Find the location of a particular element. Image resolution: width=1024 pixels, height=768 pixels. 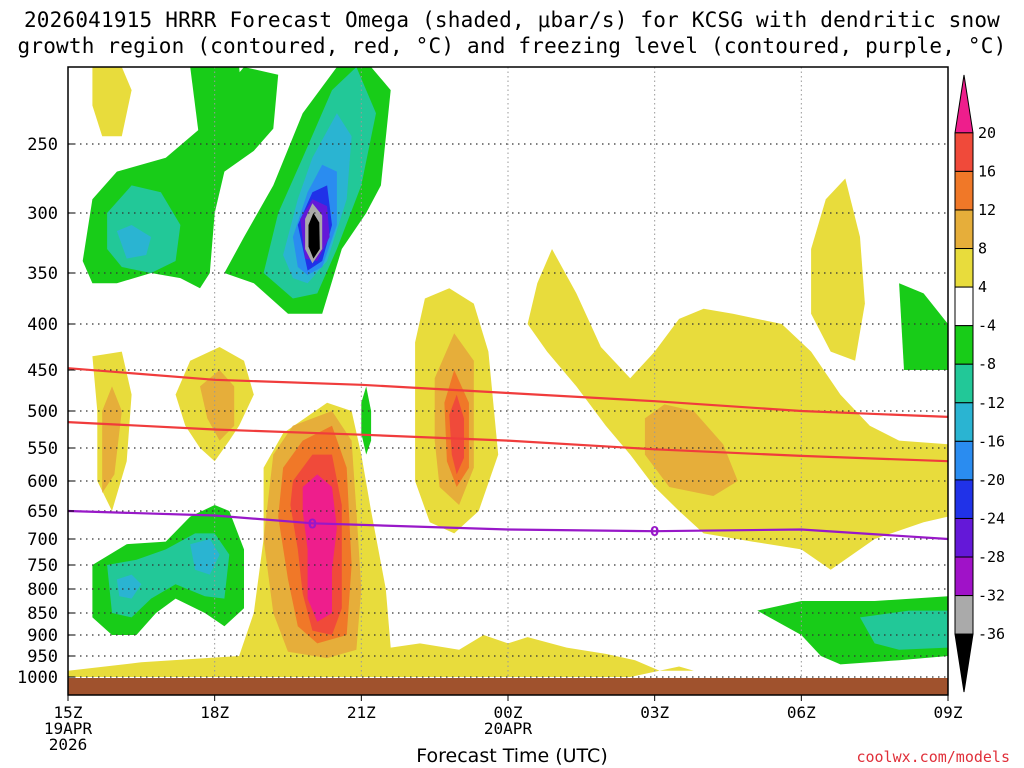

colorbar-label-4: 4 is located at coordinates (982, 287).